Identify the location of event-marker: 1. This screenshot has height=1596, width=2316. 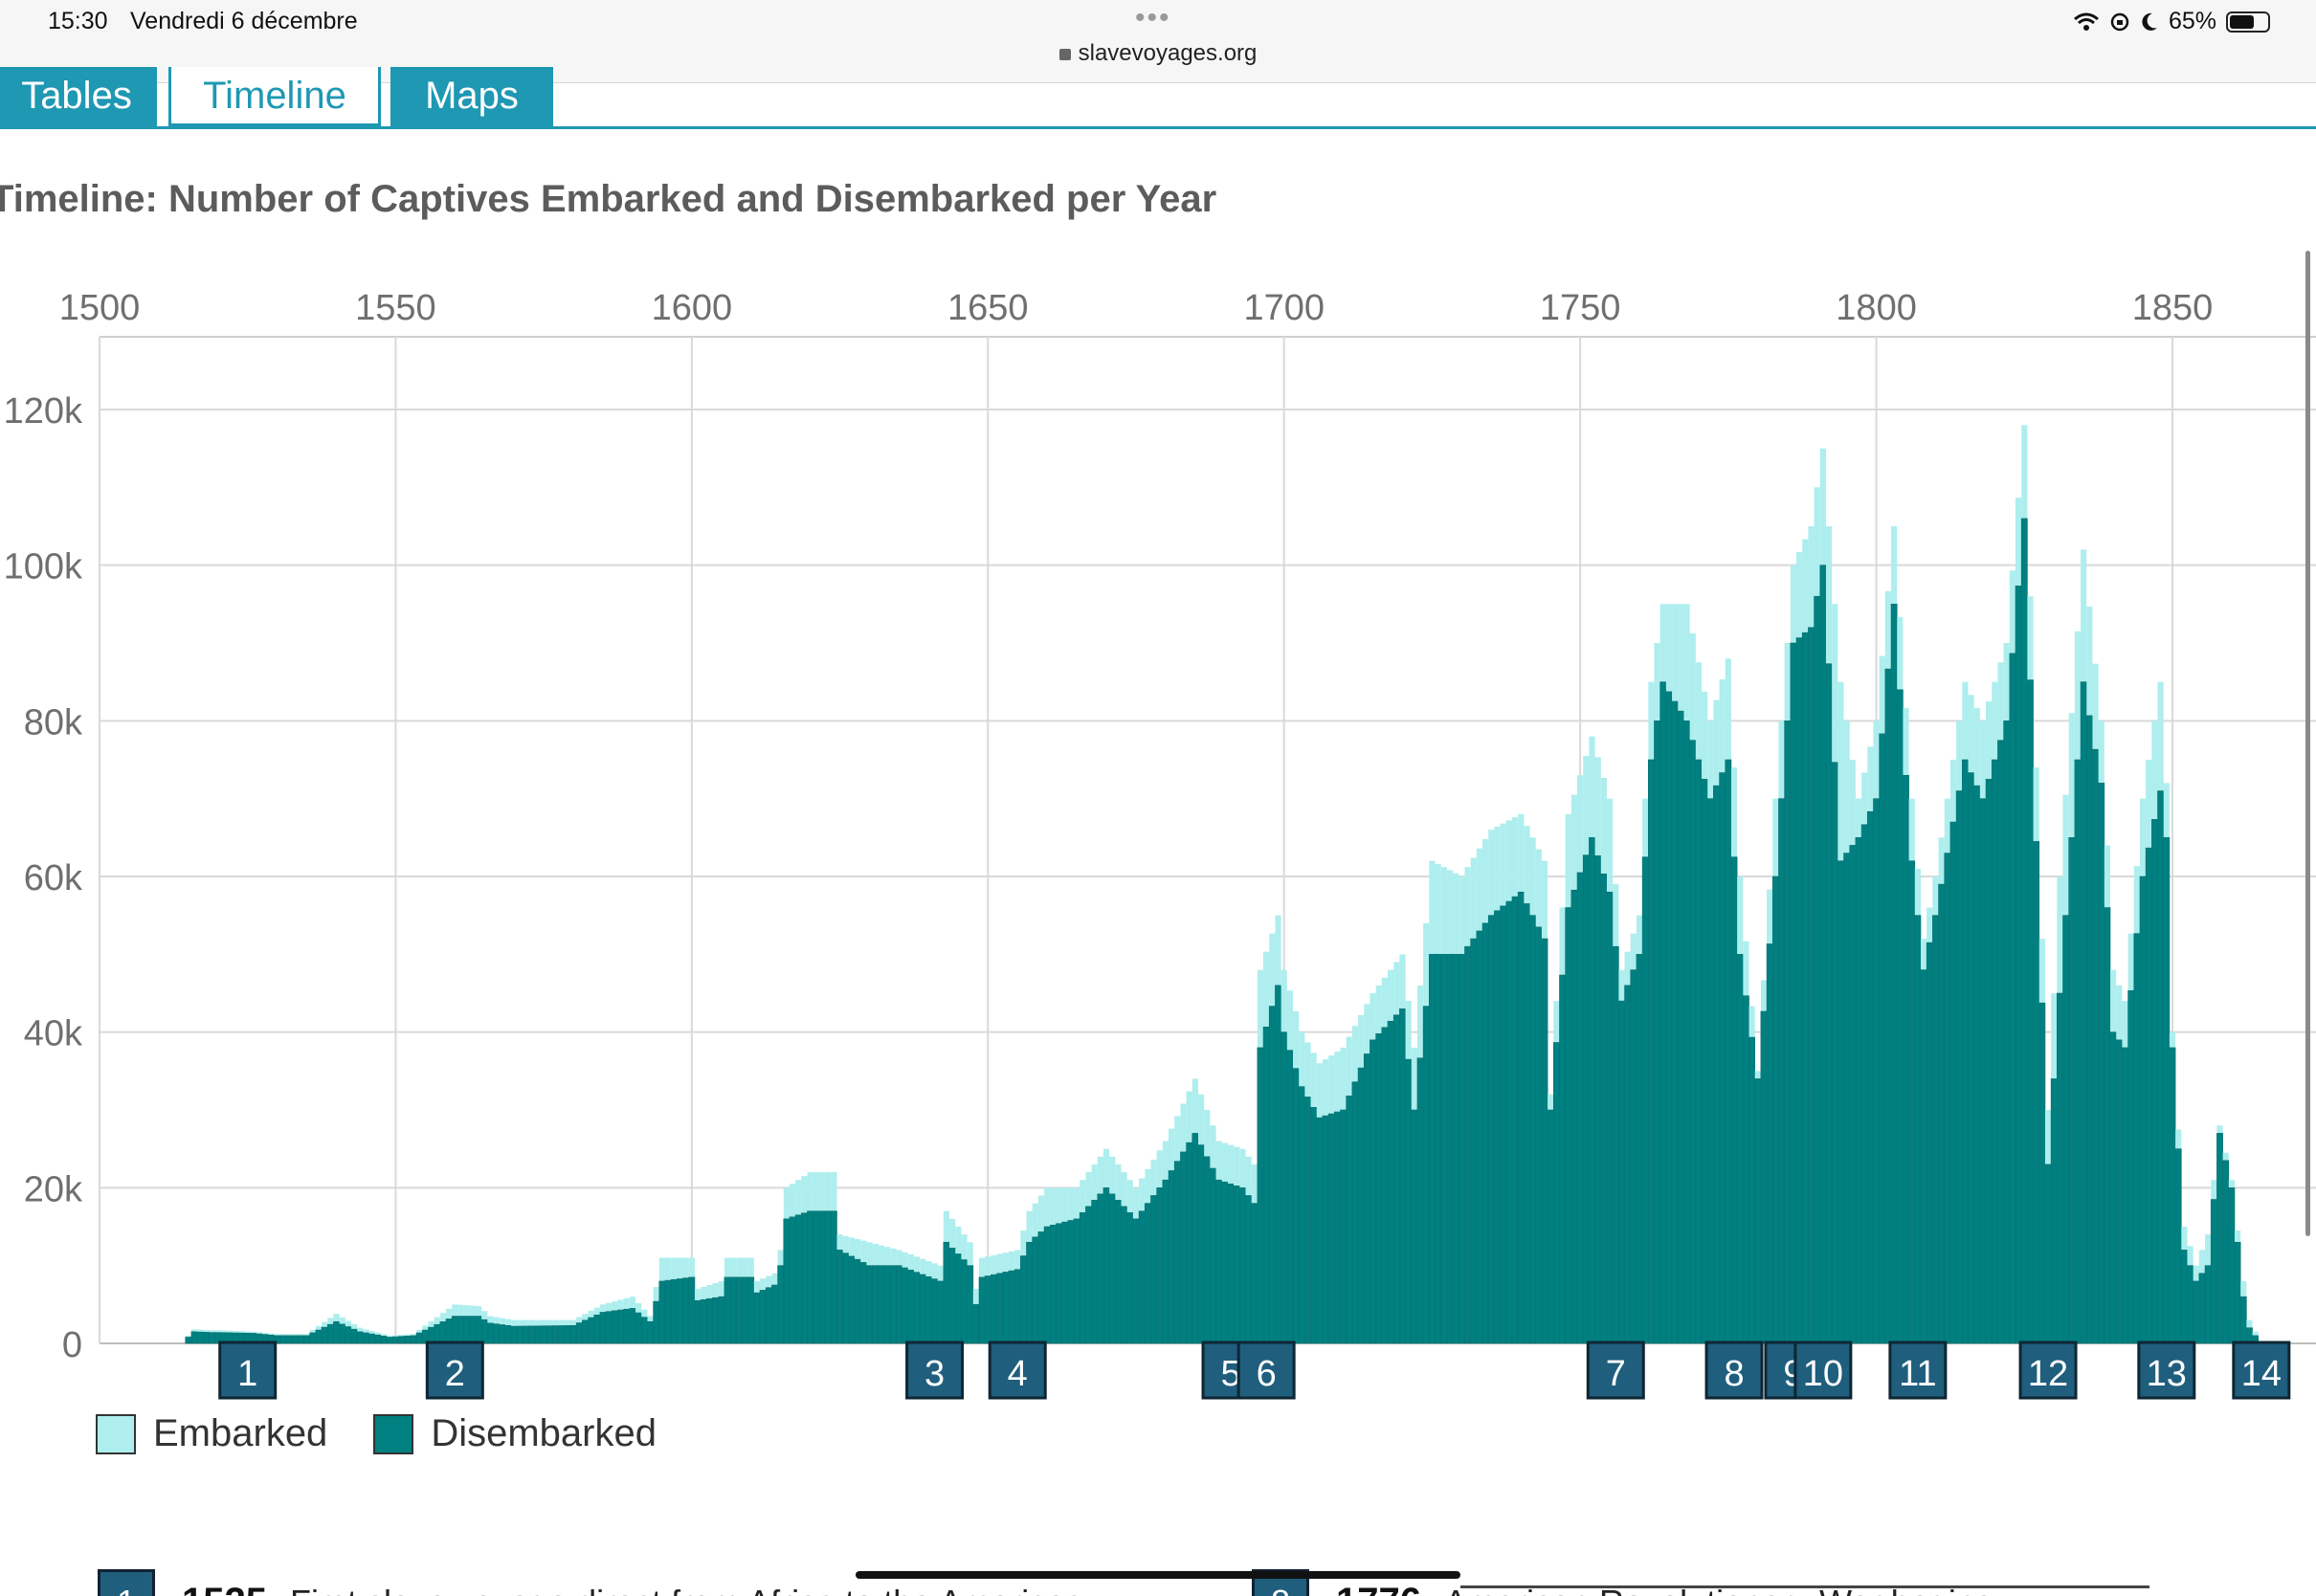
(248, 1371).